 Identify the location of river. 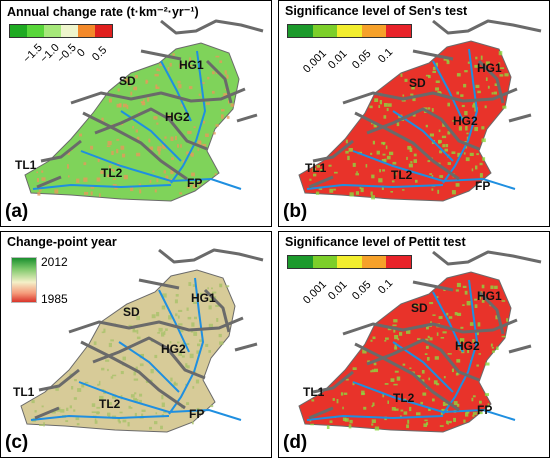
(137, 120).